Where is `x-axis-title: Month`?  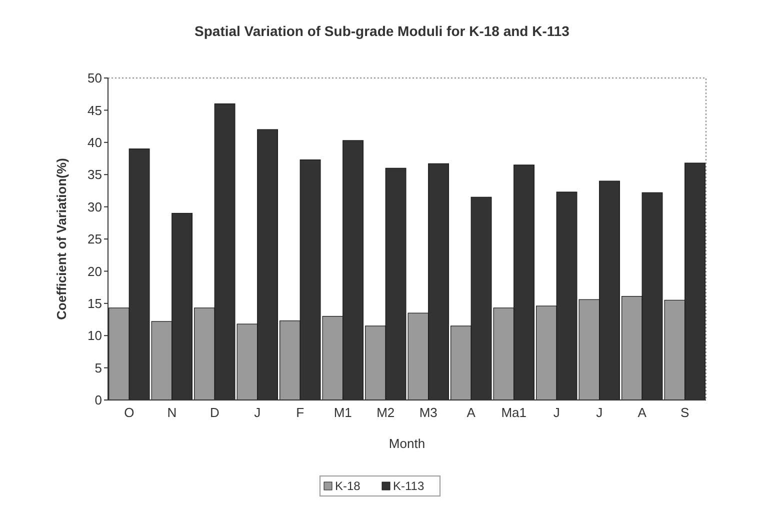
x-axis-title: Month is located at coordinates (407, 443).